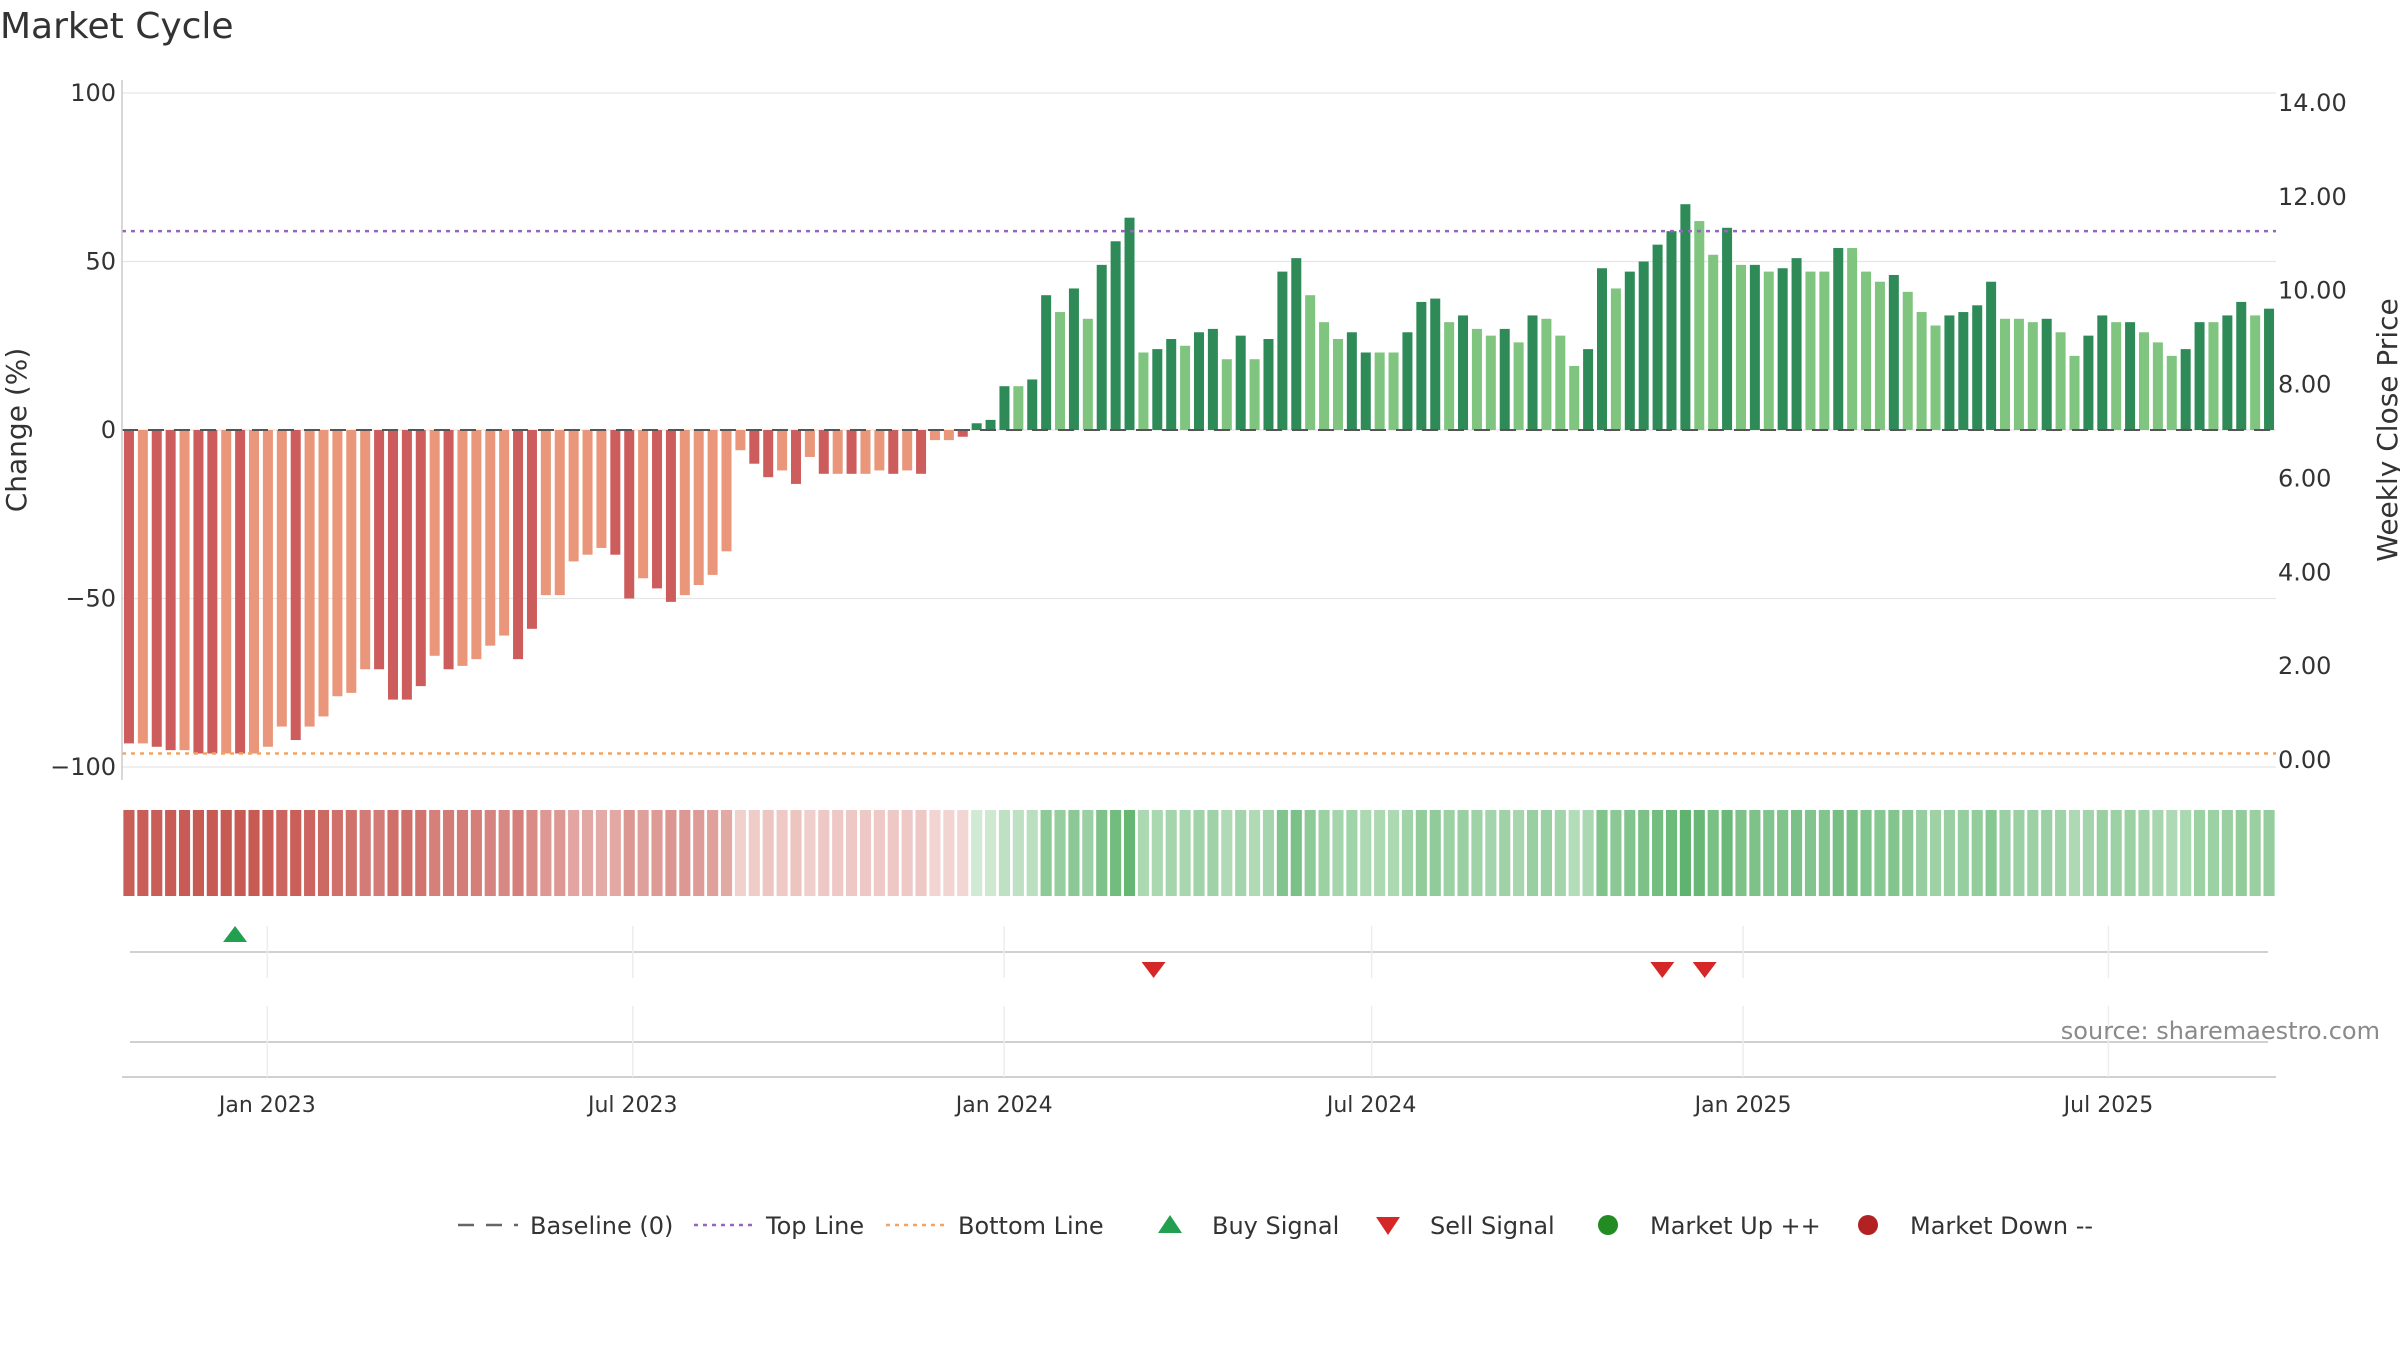  Describe the element at coordinates (2312, 431) in the screenshot. I see `right-axis-ticks: 14.00 12.00 10.00 8.00 6.00 4.00 2.00 0.00` at that location.